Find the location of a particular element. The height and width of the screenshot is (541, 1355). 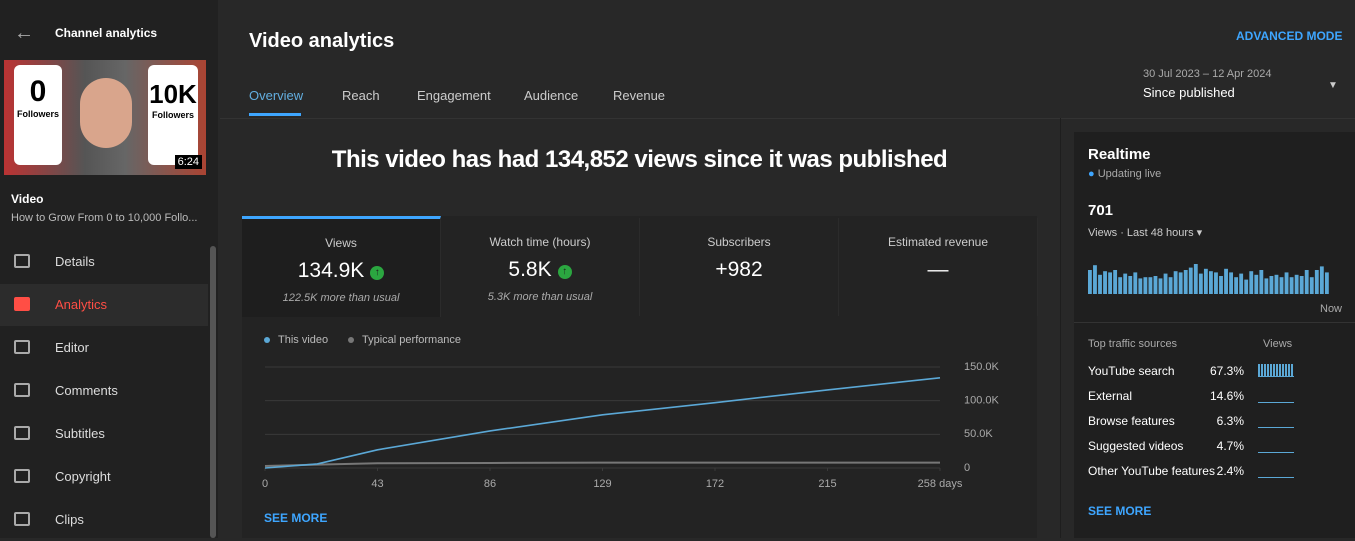

nav-item: Clips is located at coordinates (104, 520).